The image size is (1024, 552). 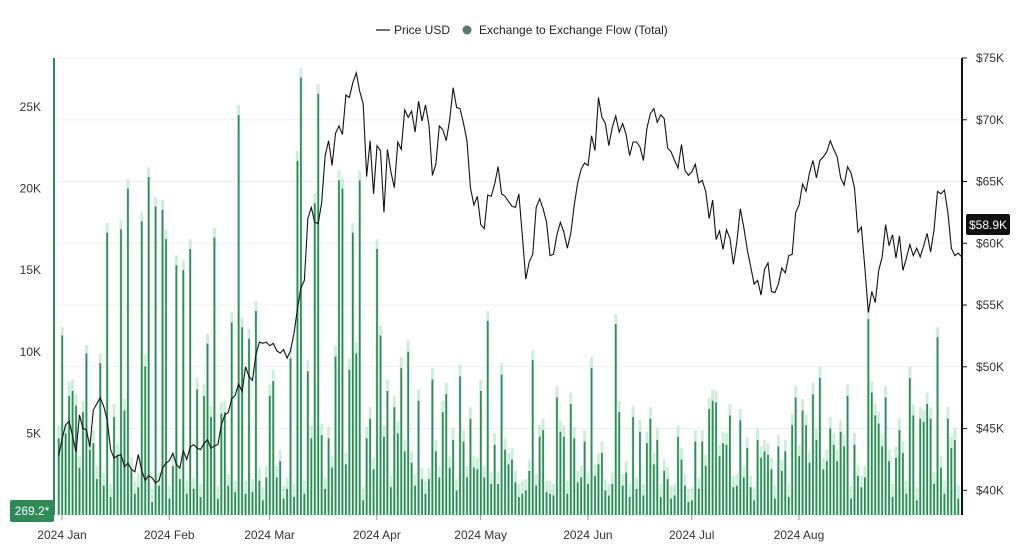 What do you see at coordinates (413, 30) in the screenshot?
I see `legend-item-price: Price USD` at bounding box center [413, 30].